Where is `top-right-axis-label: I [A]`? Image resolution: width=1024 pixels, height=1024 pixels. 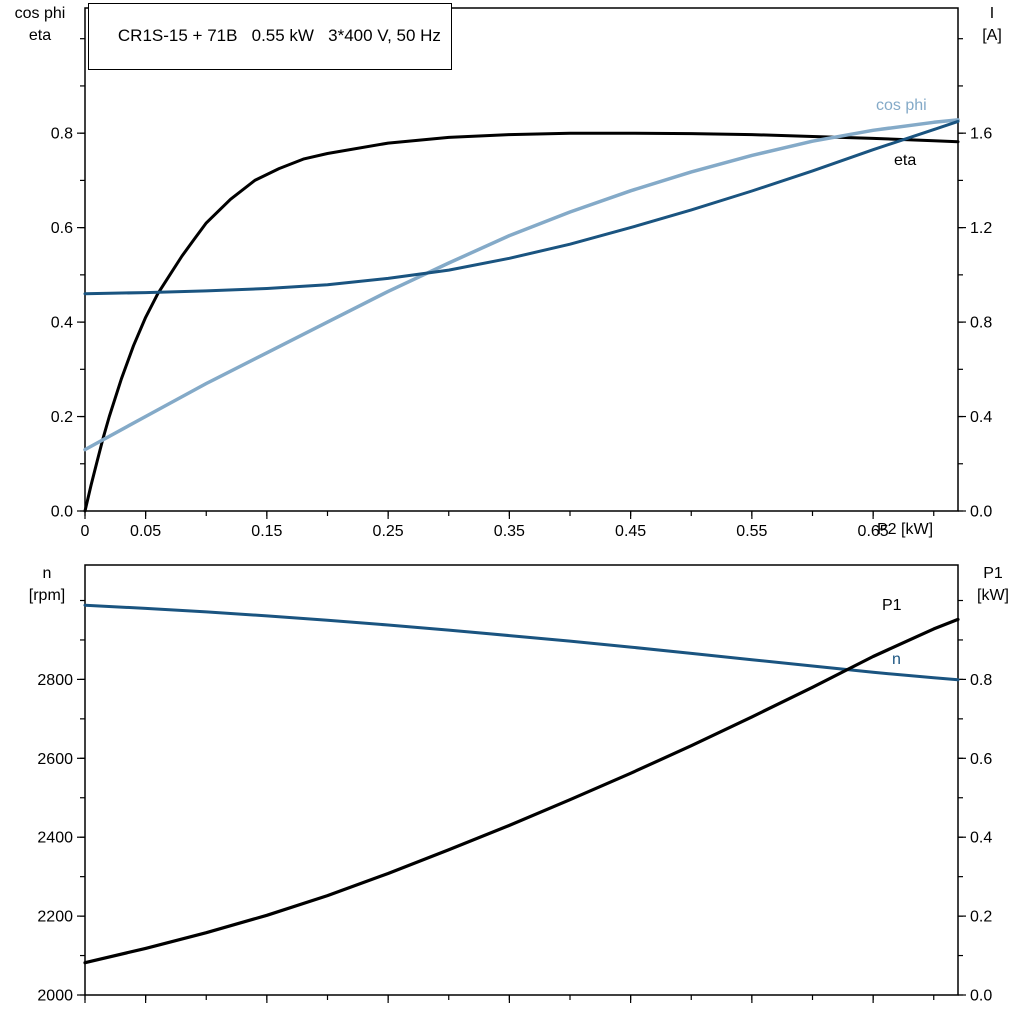 top-right-axis-label: I [A] is located at coordinates (992, 25).